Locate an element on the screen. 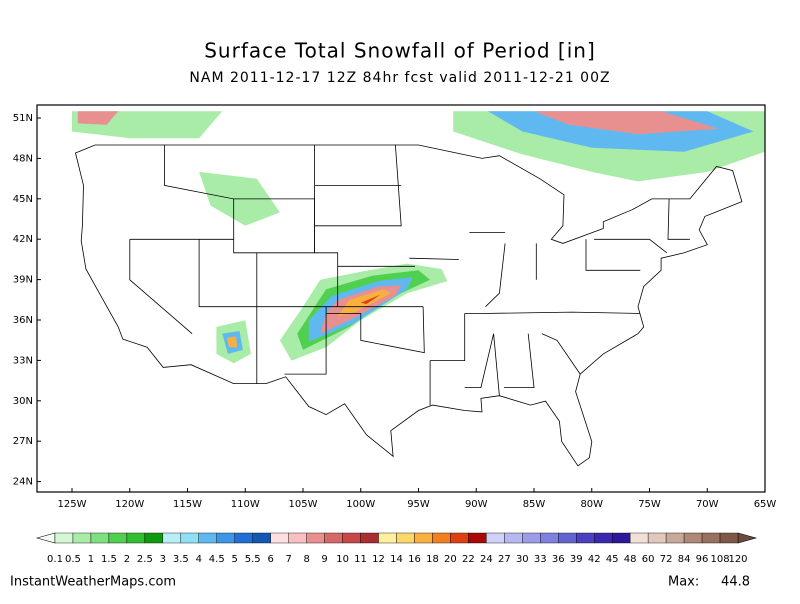 The image size is (800, 604). colorbar-label: 4 is located at coordinates (199, 559).